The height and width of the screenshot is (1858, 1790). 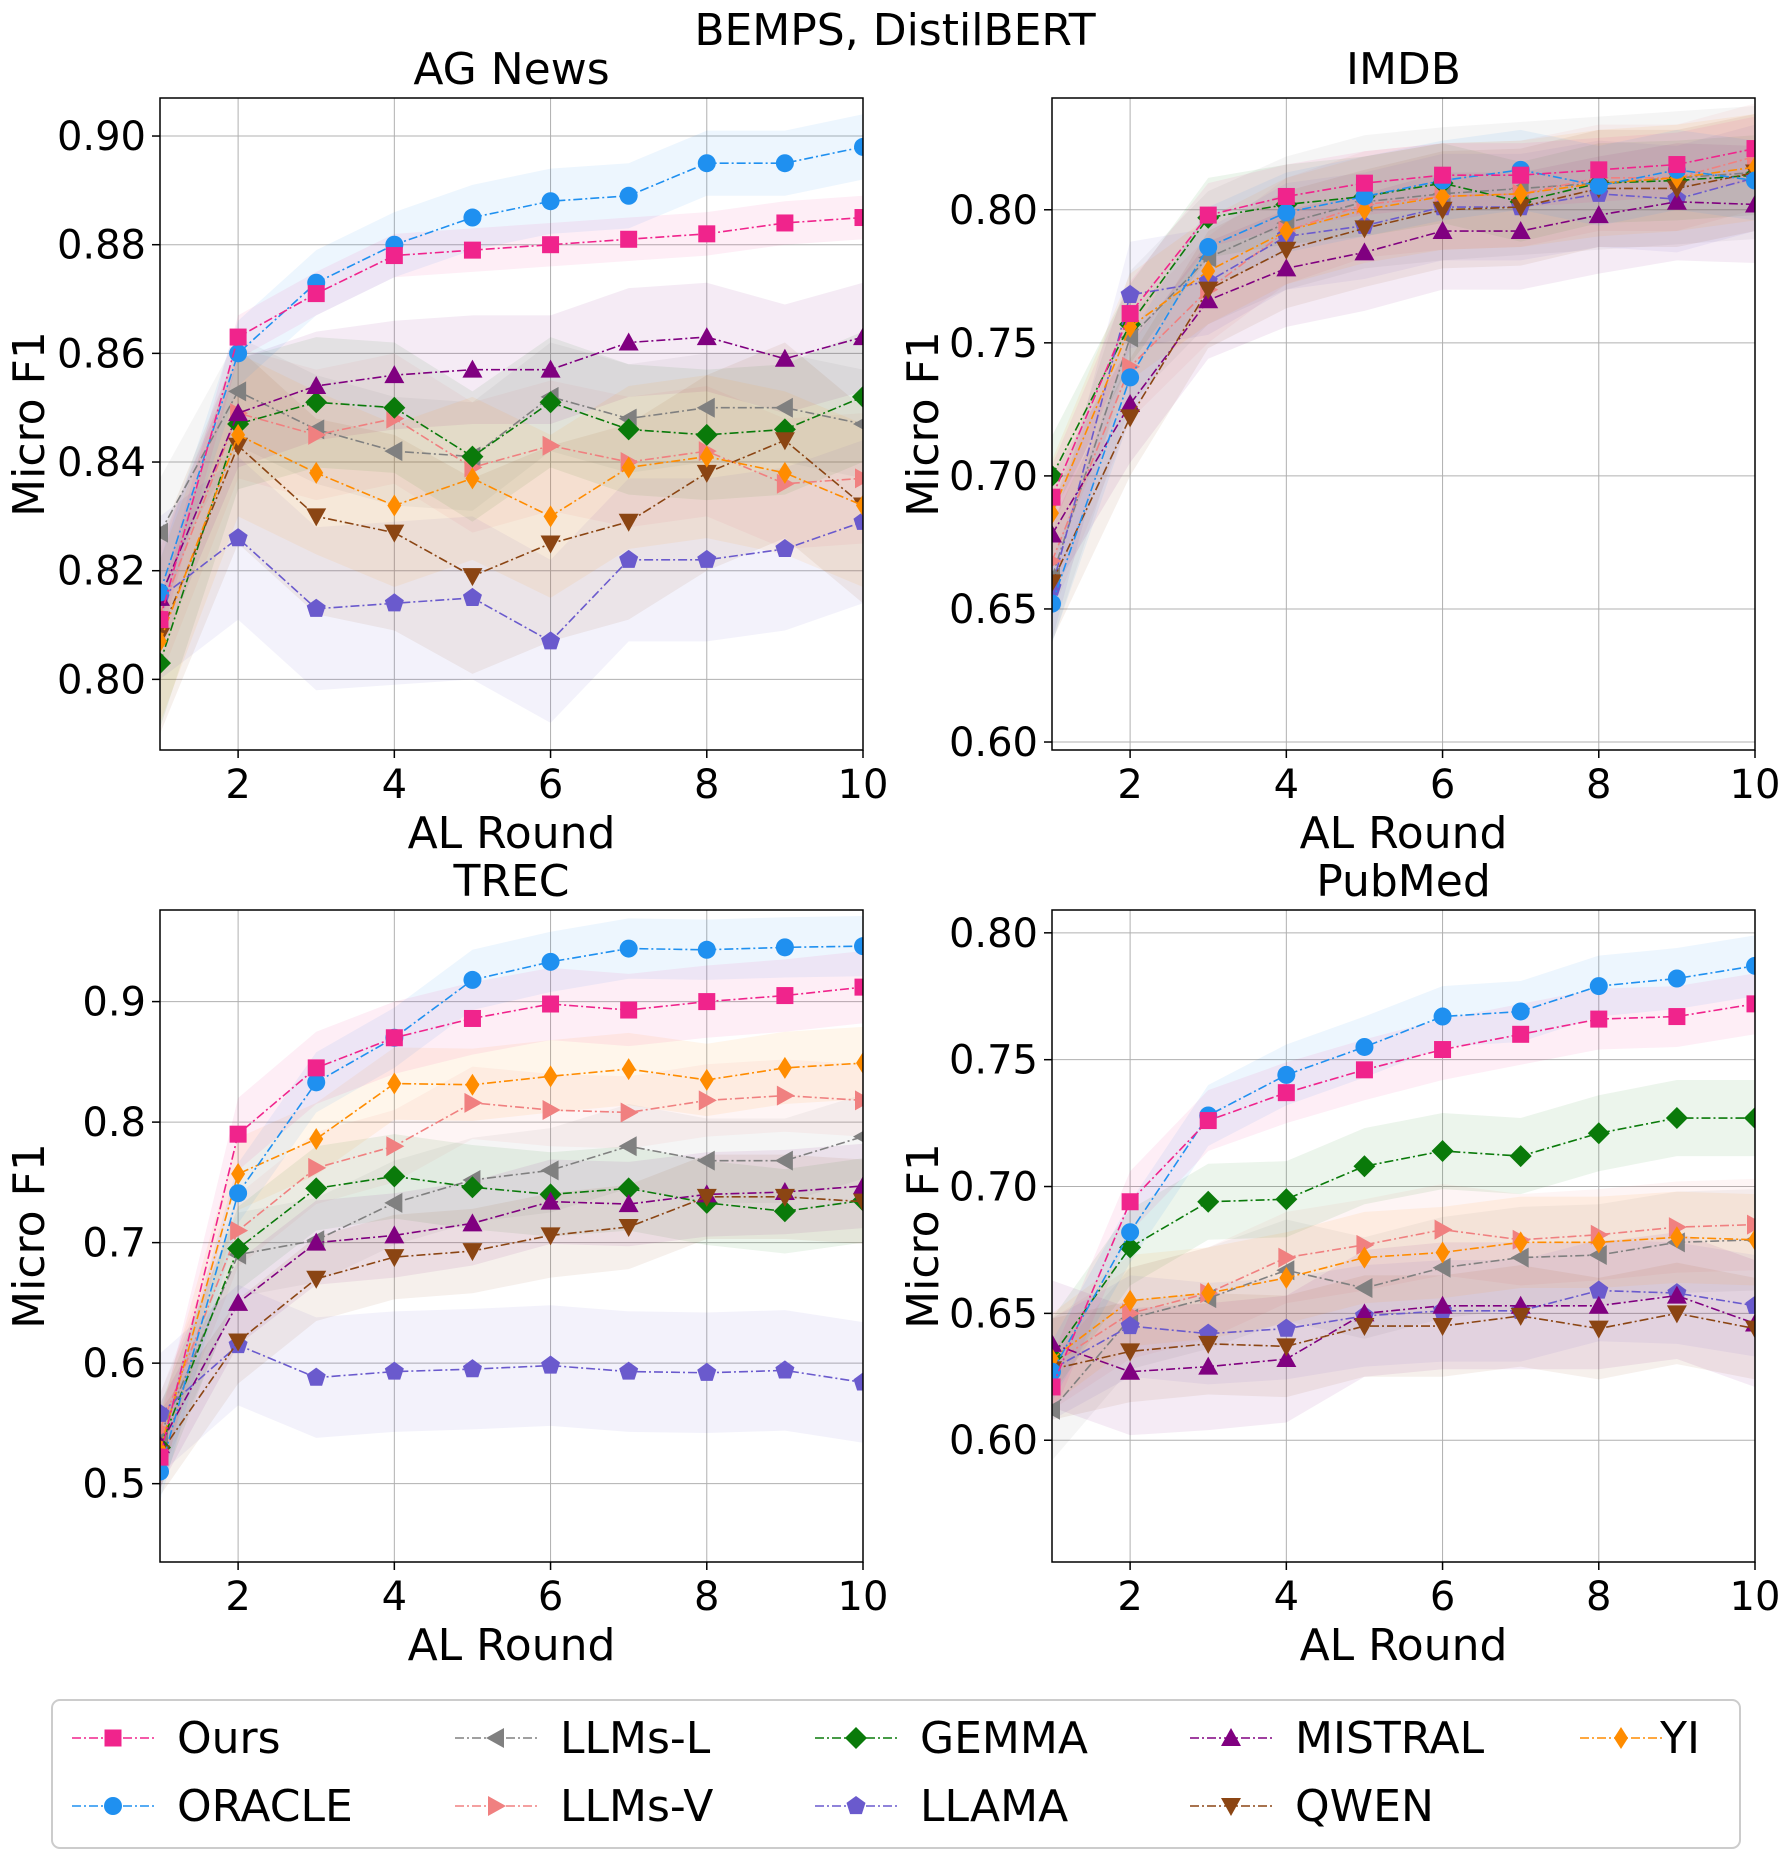 I want to click on band-llms-l, so click(x=511, y=462).